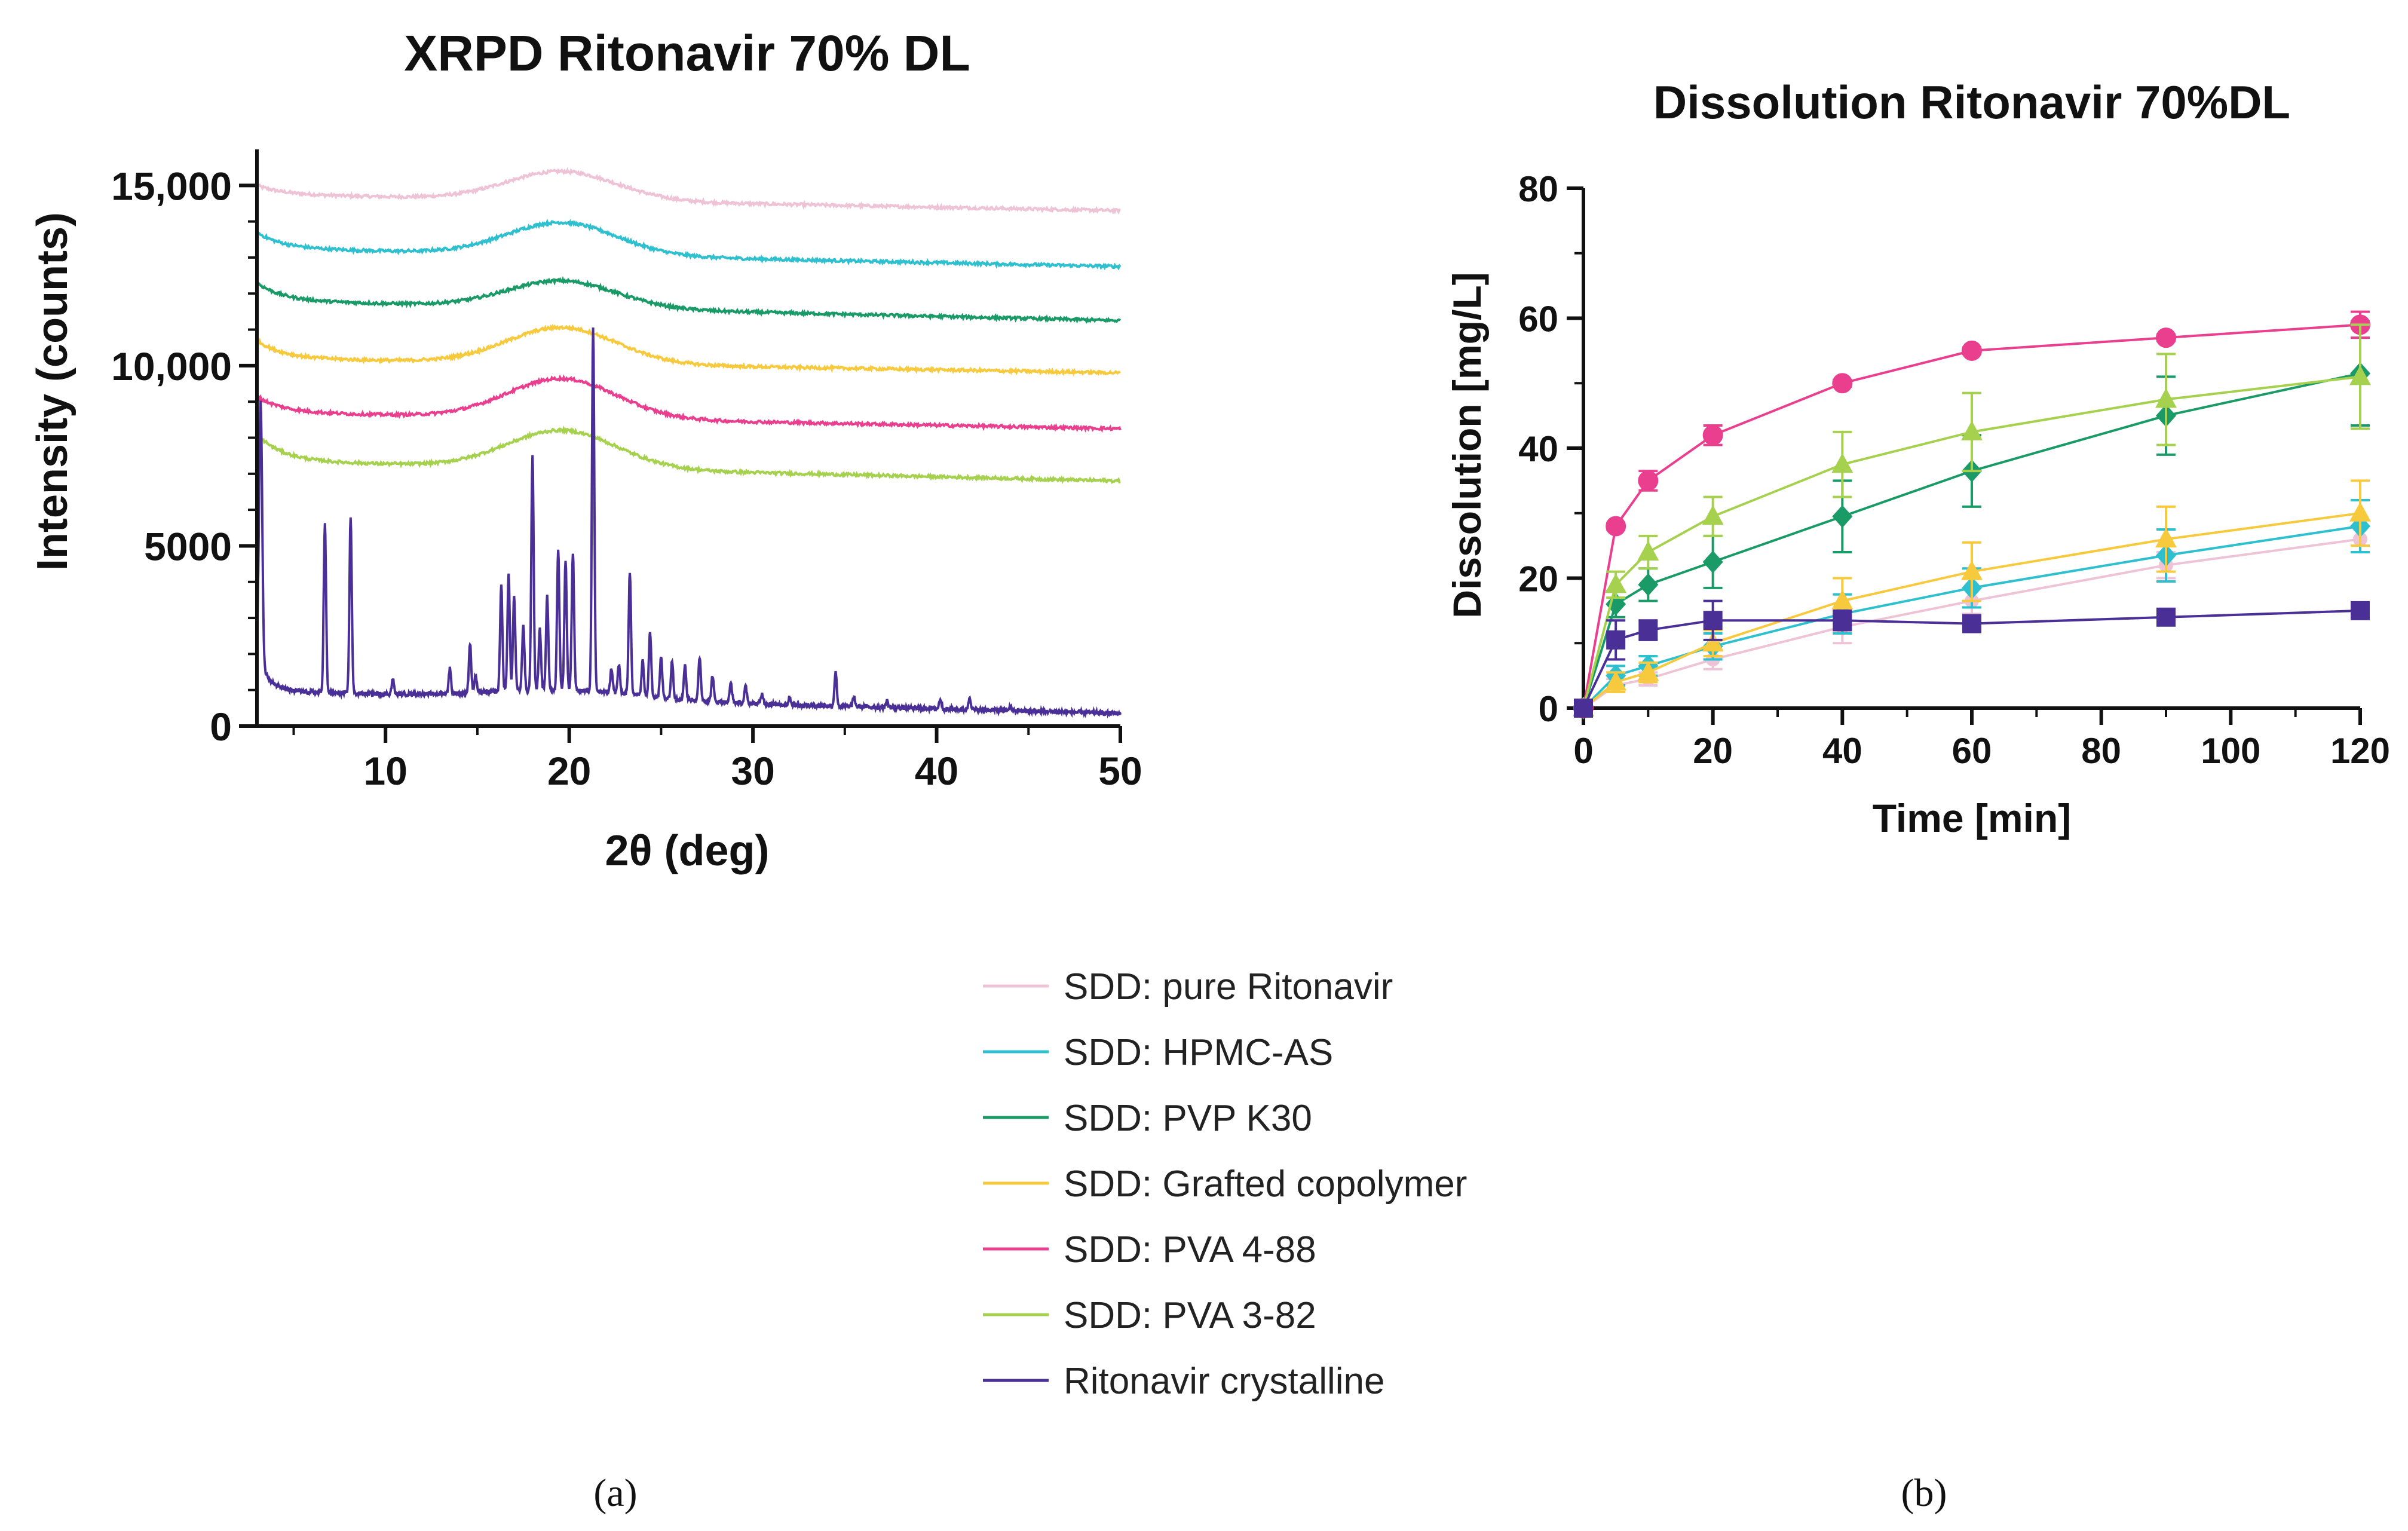  I want to click on xrpd-x-tick-label: 40, so click(936, 771).